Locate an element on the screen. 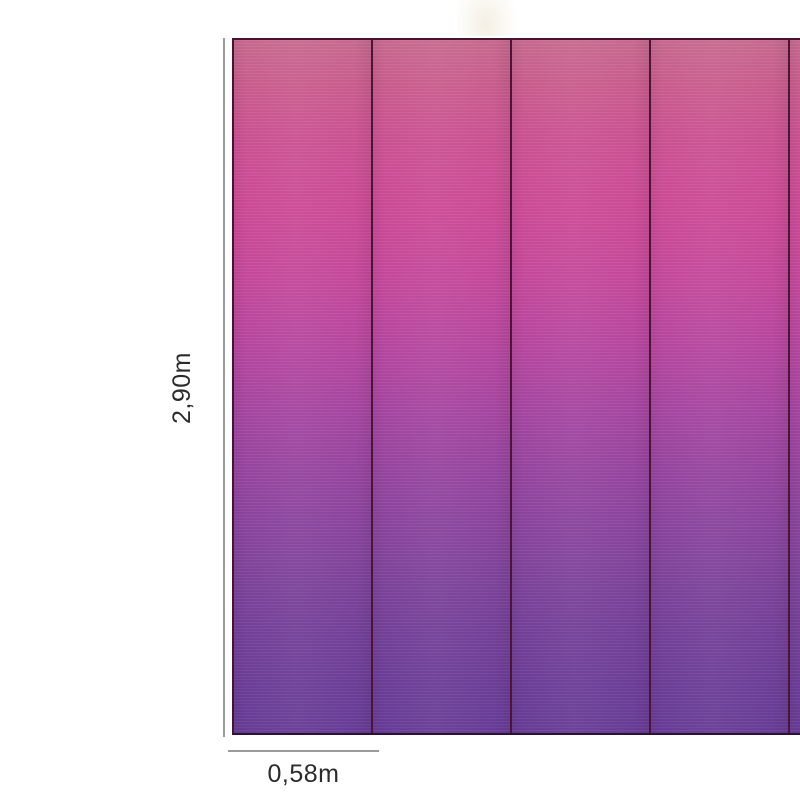  panel-top-highlight is located at coordinates (486, 18).